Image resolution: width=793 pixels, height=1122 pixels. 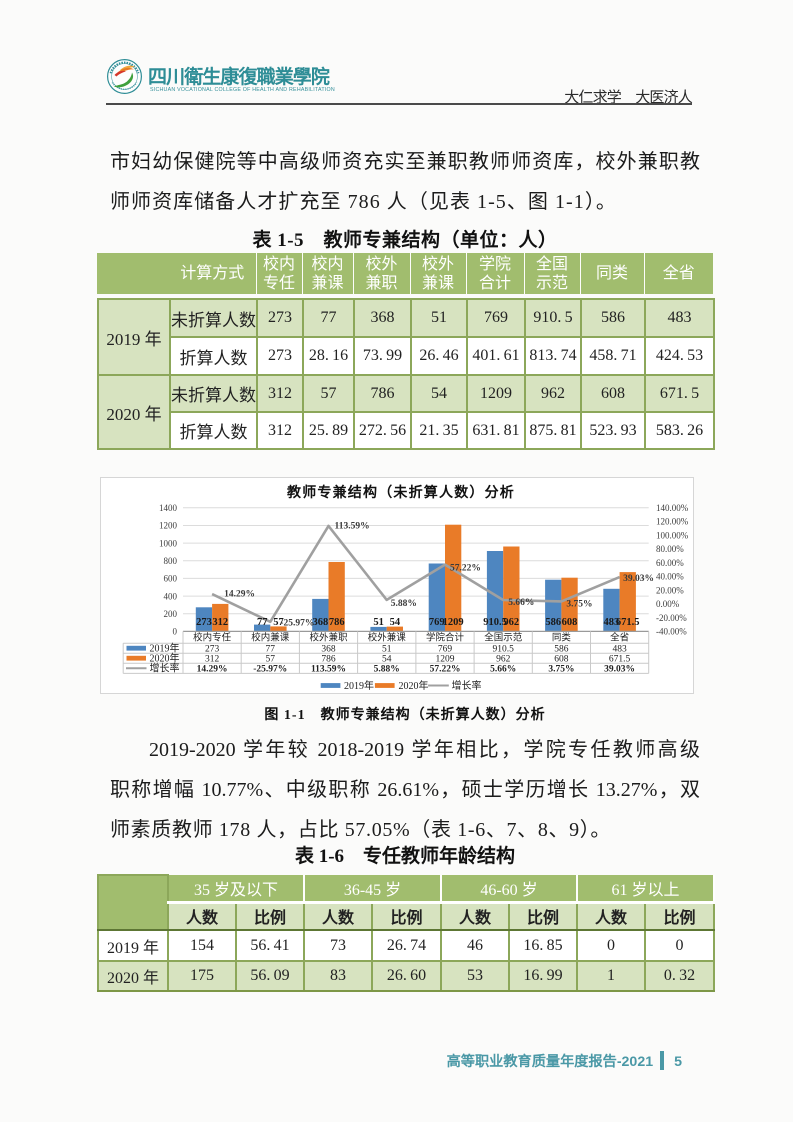 I want to click on svg-text: 80.00%, so click(x=670, y=549).